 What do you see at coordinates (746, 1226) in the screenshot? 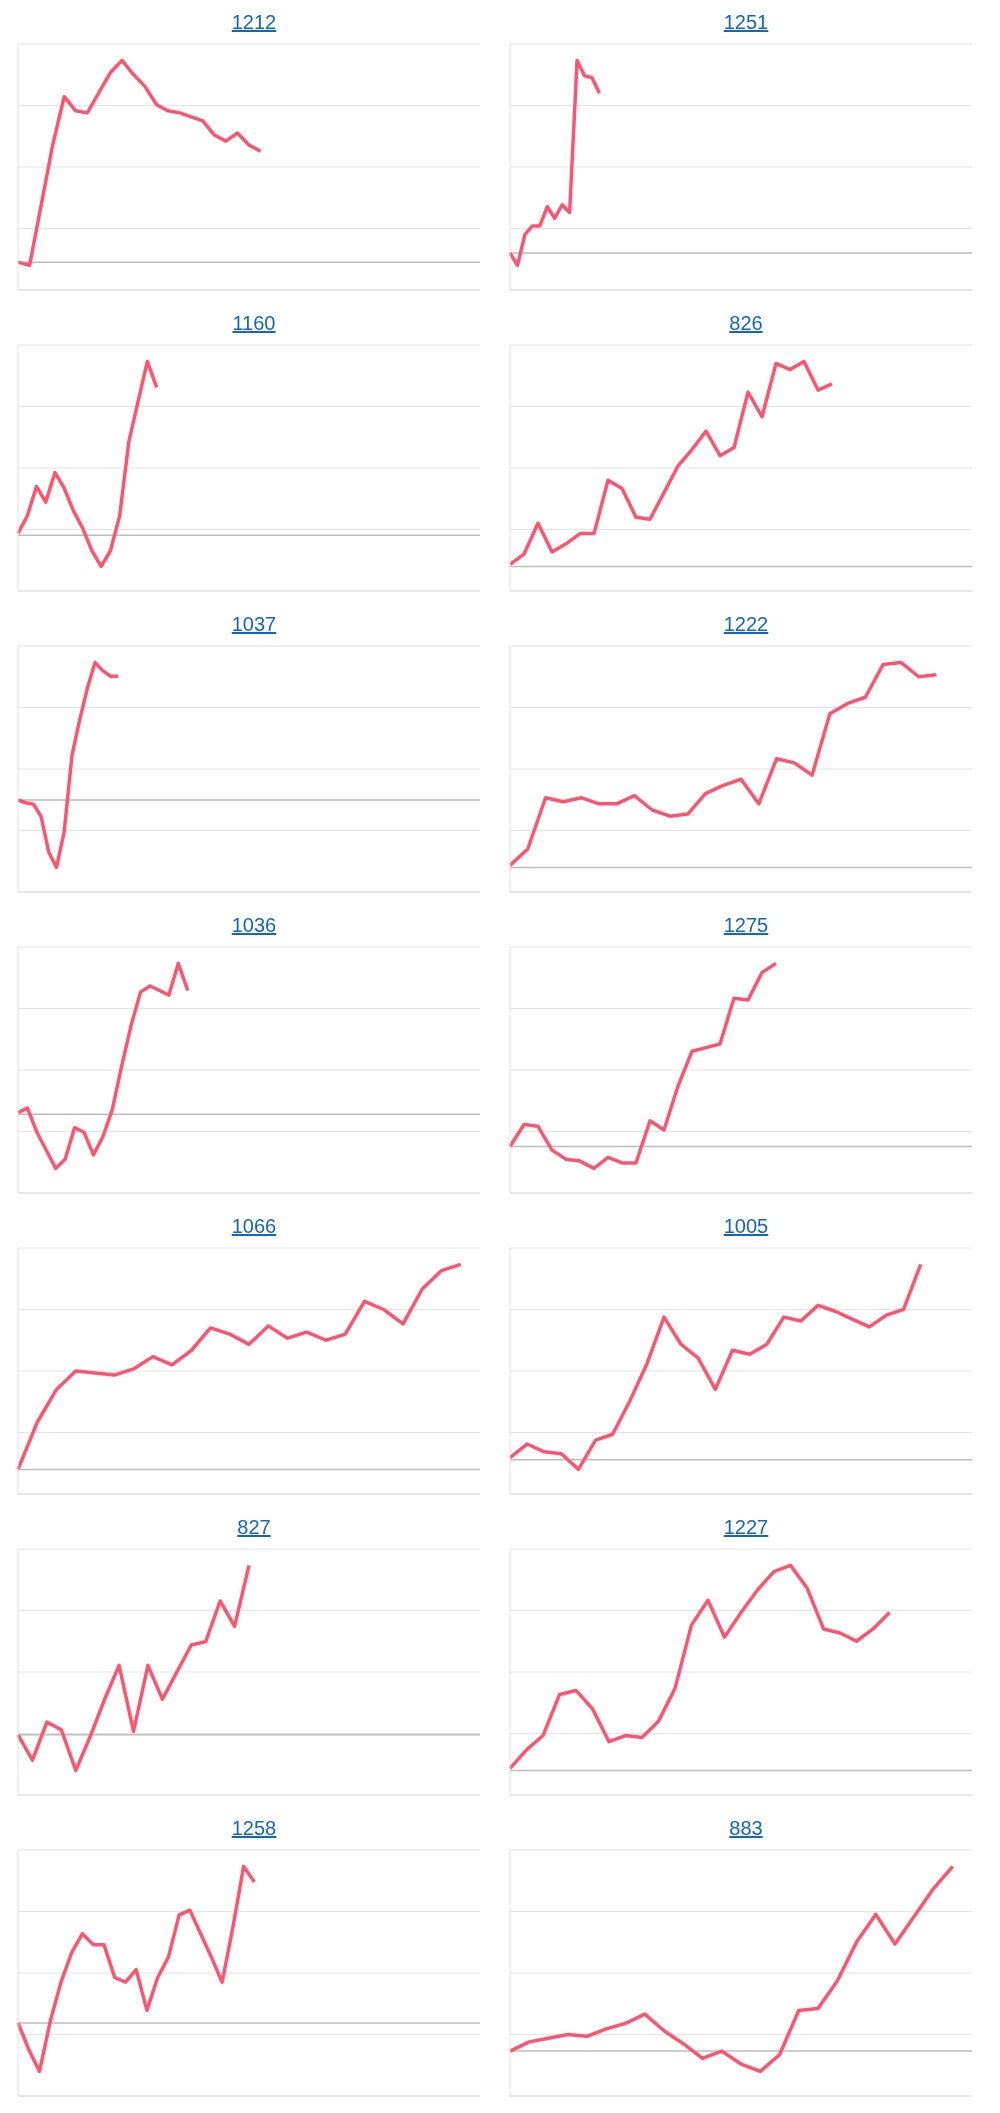
I see `chart-title: 1005` at bounding box center [746, 1226].